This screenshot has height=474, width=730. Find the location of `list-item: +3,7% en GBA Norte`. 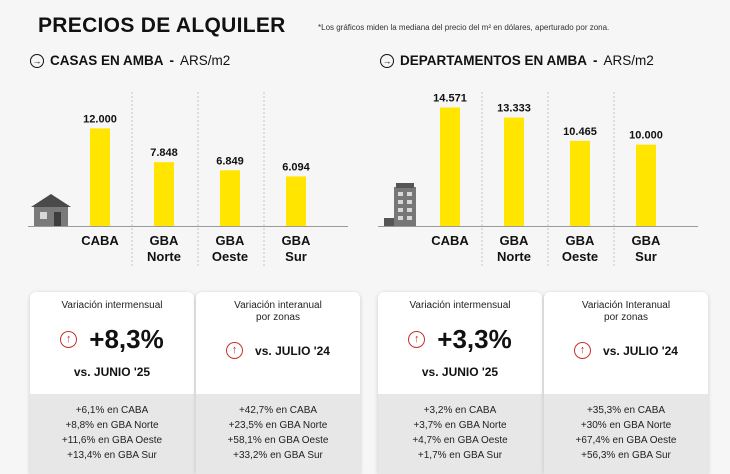

list-item: +3,7% en GBA Norte is located at coordinates (460, 425).